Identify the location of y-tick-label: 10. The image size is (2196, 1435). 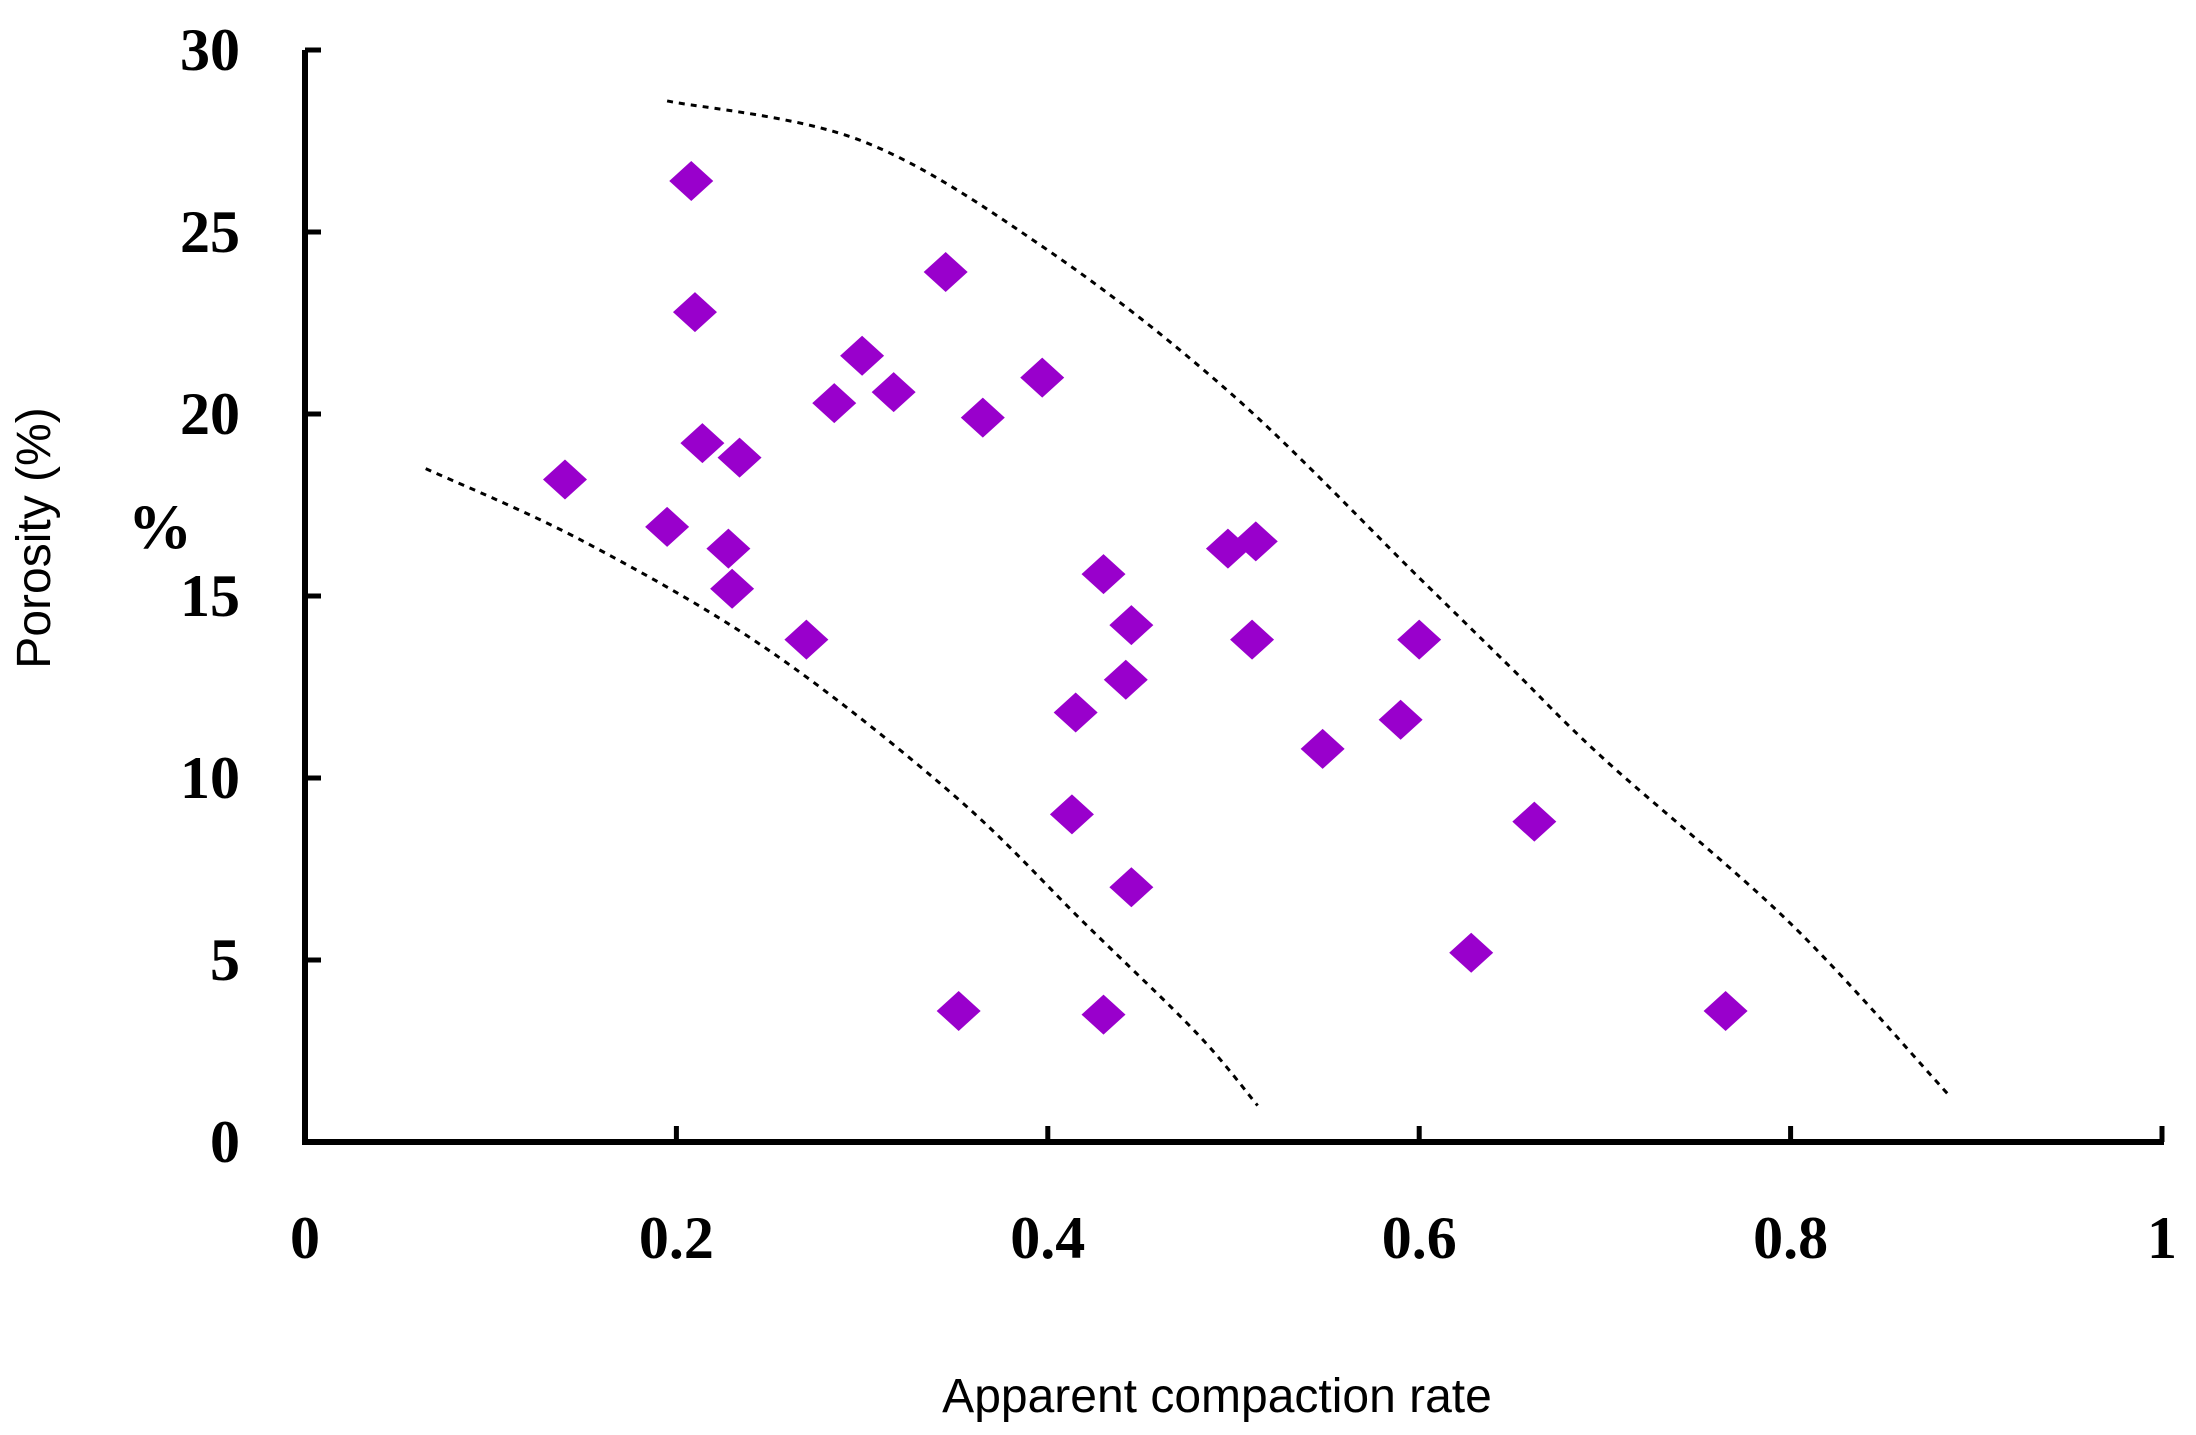
(210, 778).